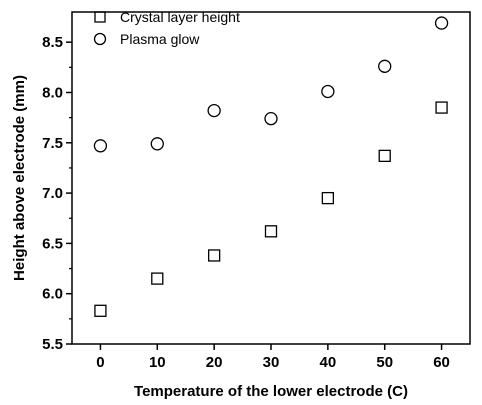 The height and width of the screenshot is (405, 482). Describe the element at coordinates (166, 28) in the screenshot. I see `legend: Crystal layer height Plasma glow` at that location.